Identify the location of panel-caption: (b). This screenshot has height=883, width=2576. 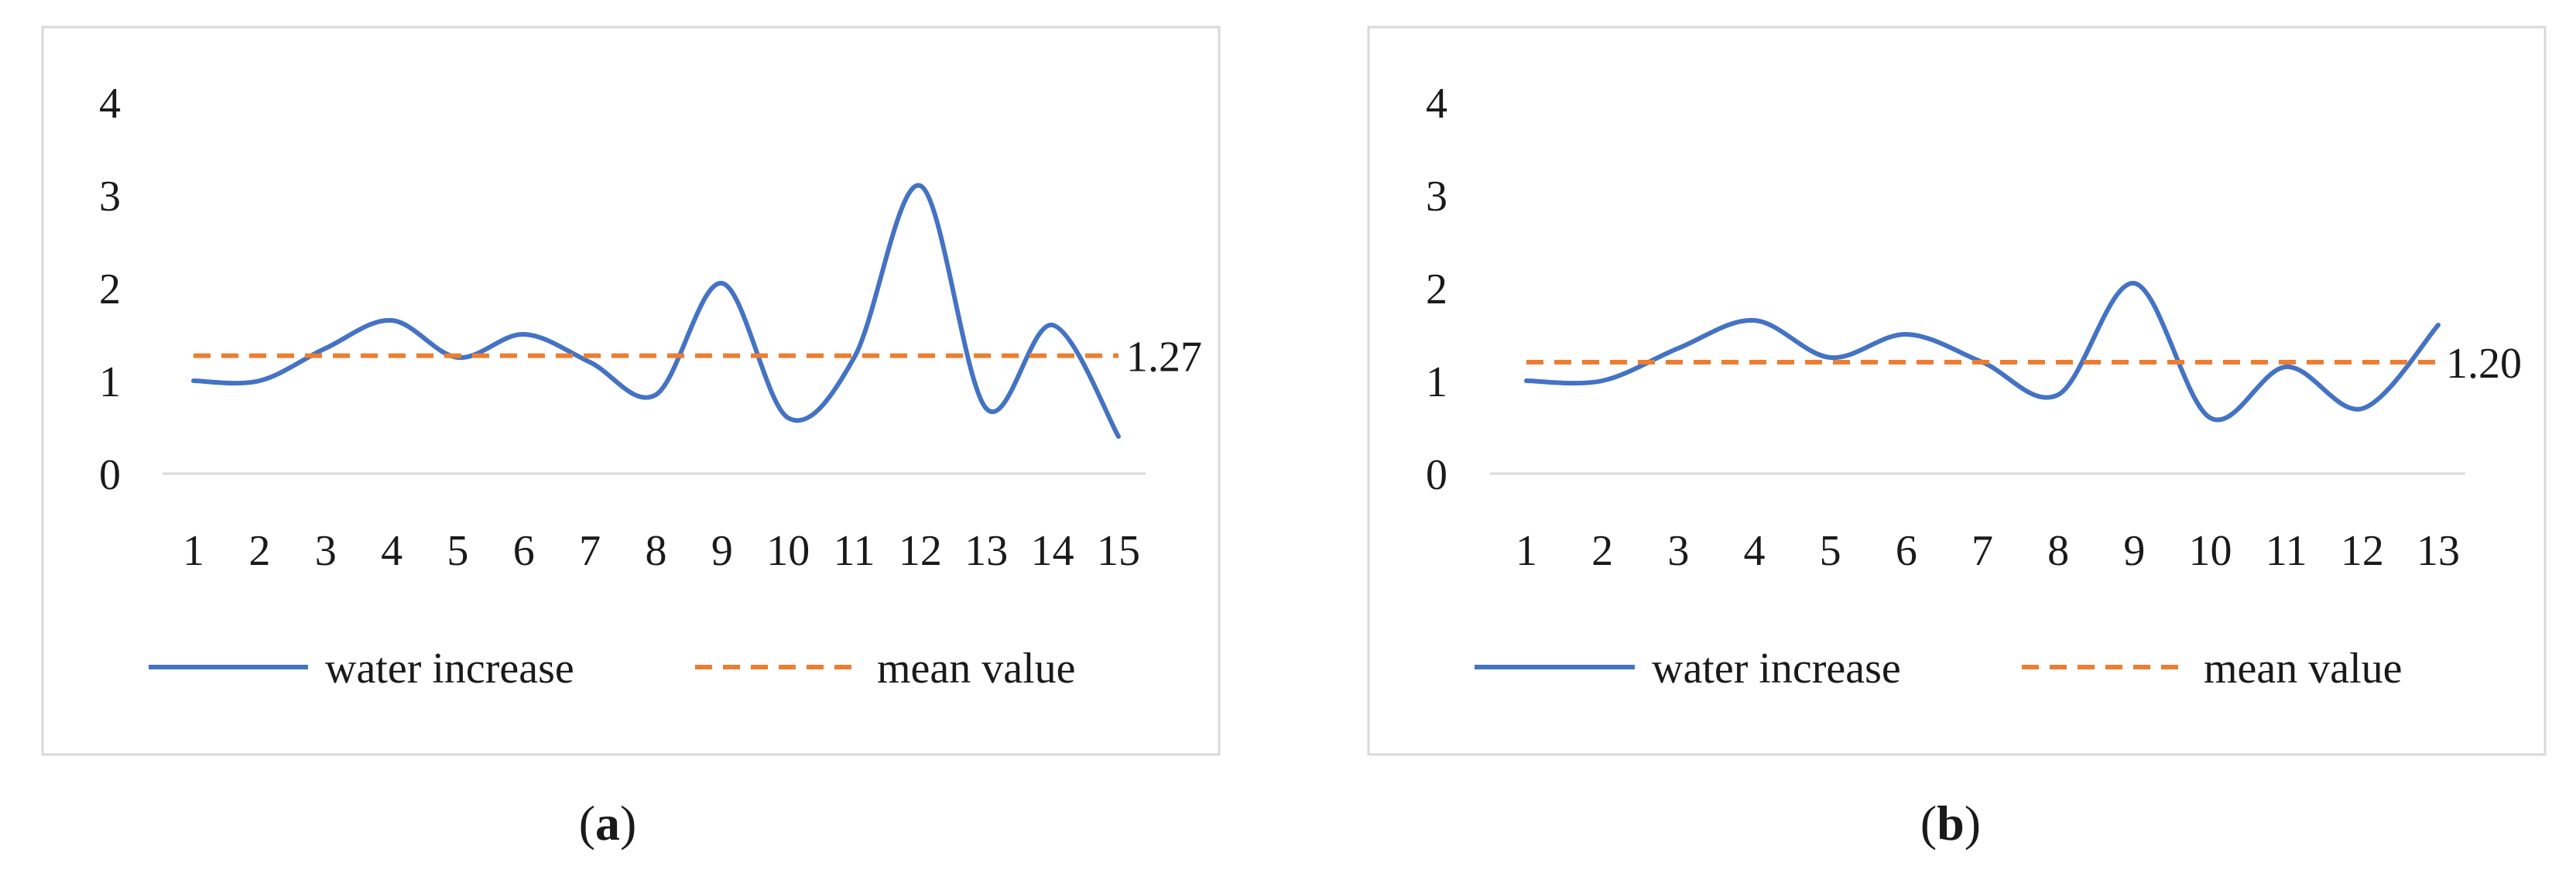
(1951, 823).